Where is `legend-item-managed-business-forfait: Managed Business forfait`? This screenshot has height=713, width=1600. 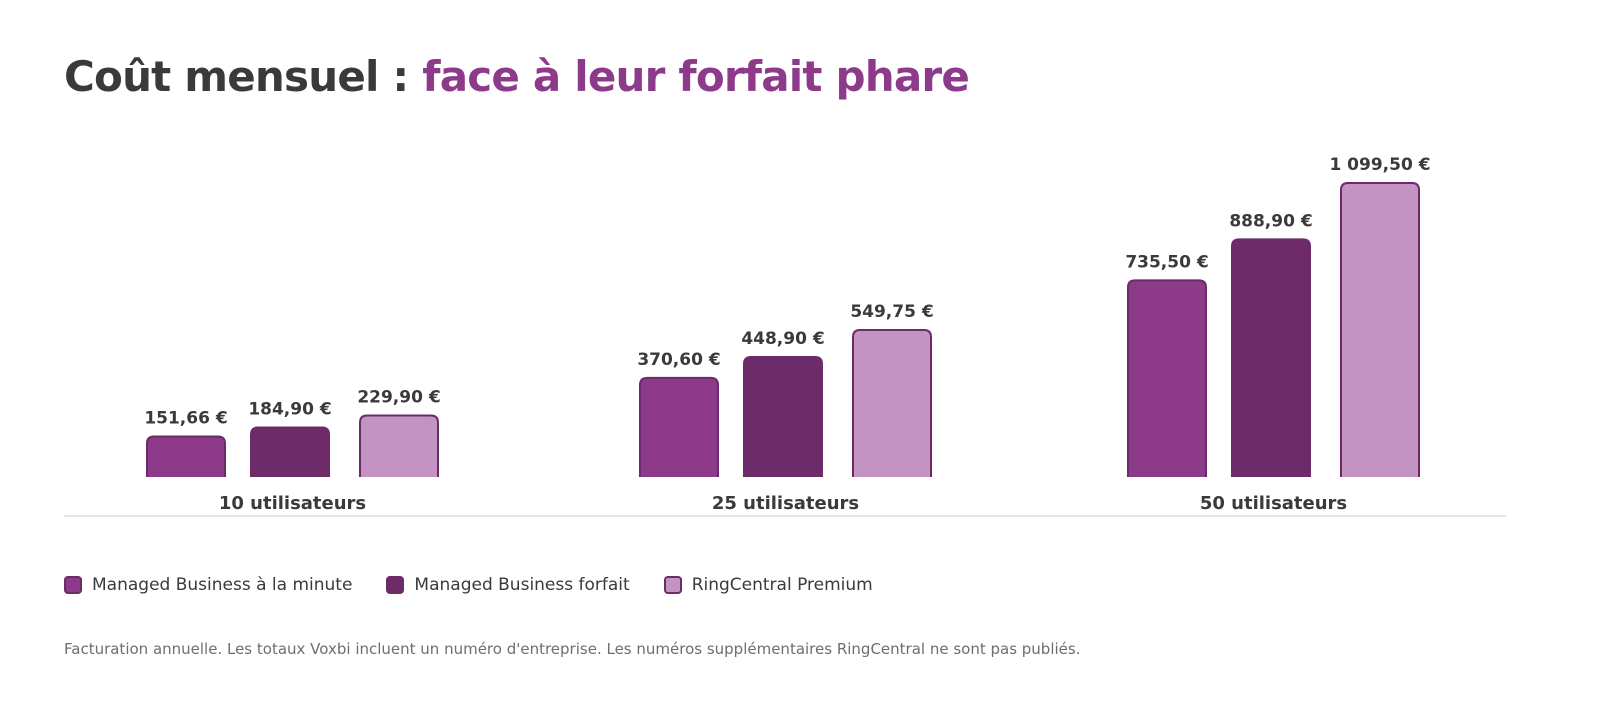
legend-item-managed-business-forfait: Managed Business forfait is located at coordinates (508, 585).